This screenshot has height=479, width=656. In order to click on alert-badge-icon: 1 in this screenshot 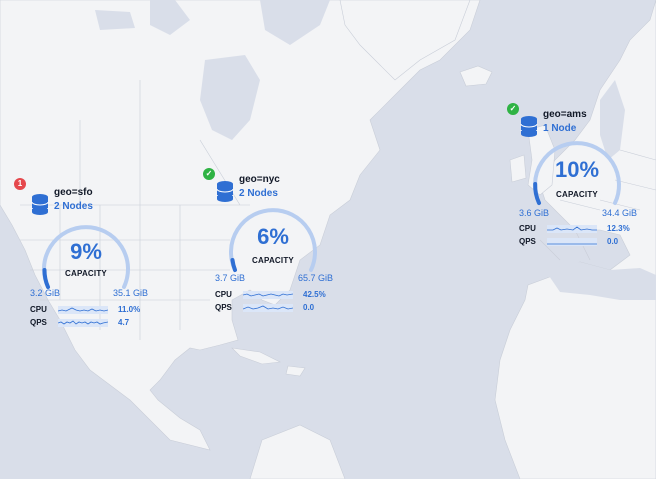, I will do `click(20, 184)`.